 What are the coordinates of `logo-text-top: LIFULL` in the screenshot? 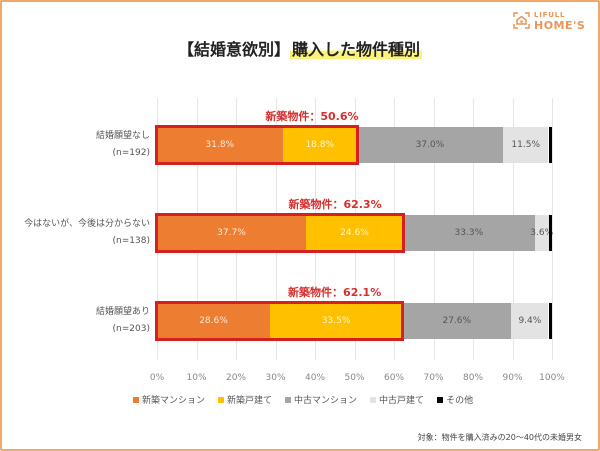 It's located at (550, 15).